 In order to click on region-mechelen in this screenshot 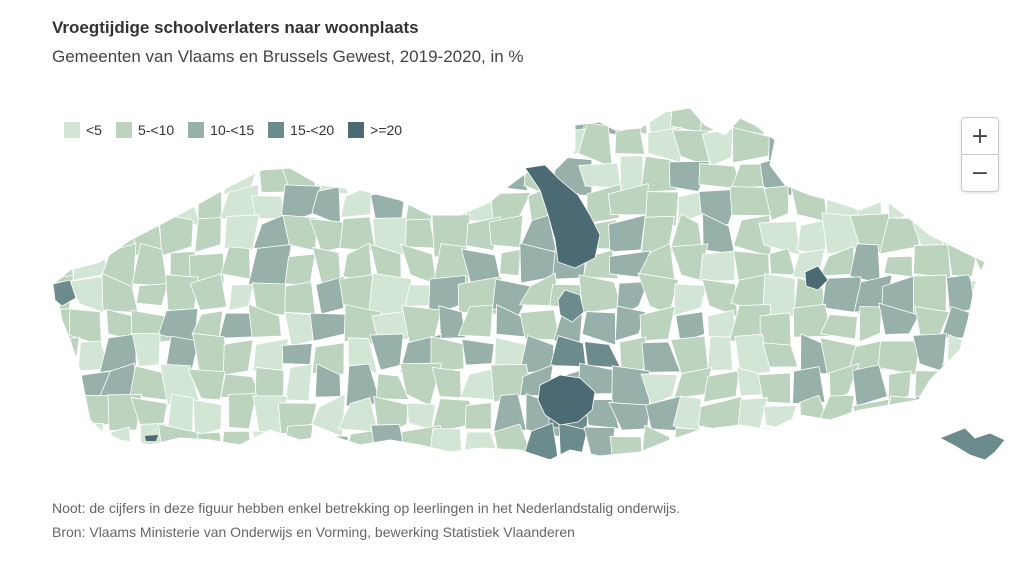, I will do `click(571, 306)`.